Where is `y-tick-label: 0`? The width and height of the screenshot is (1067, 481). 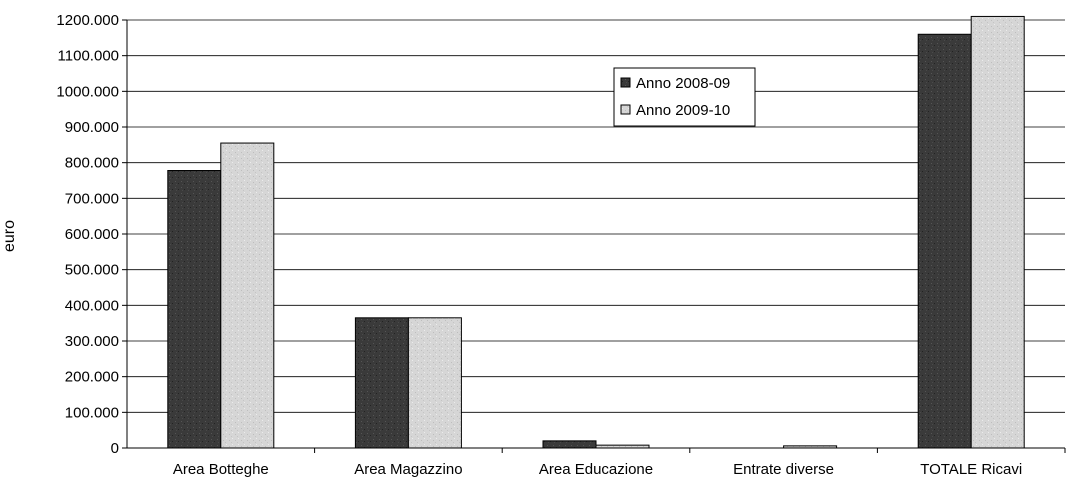
y-tick-label: 0 is located at coordinates (115, 448).